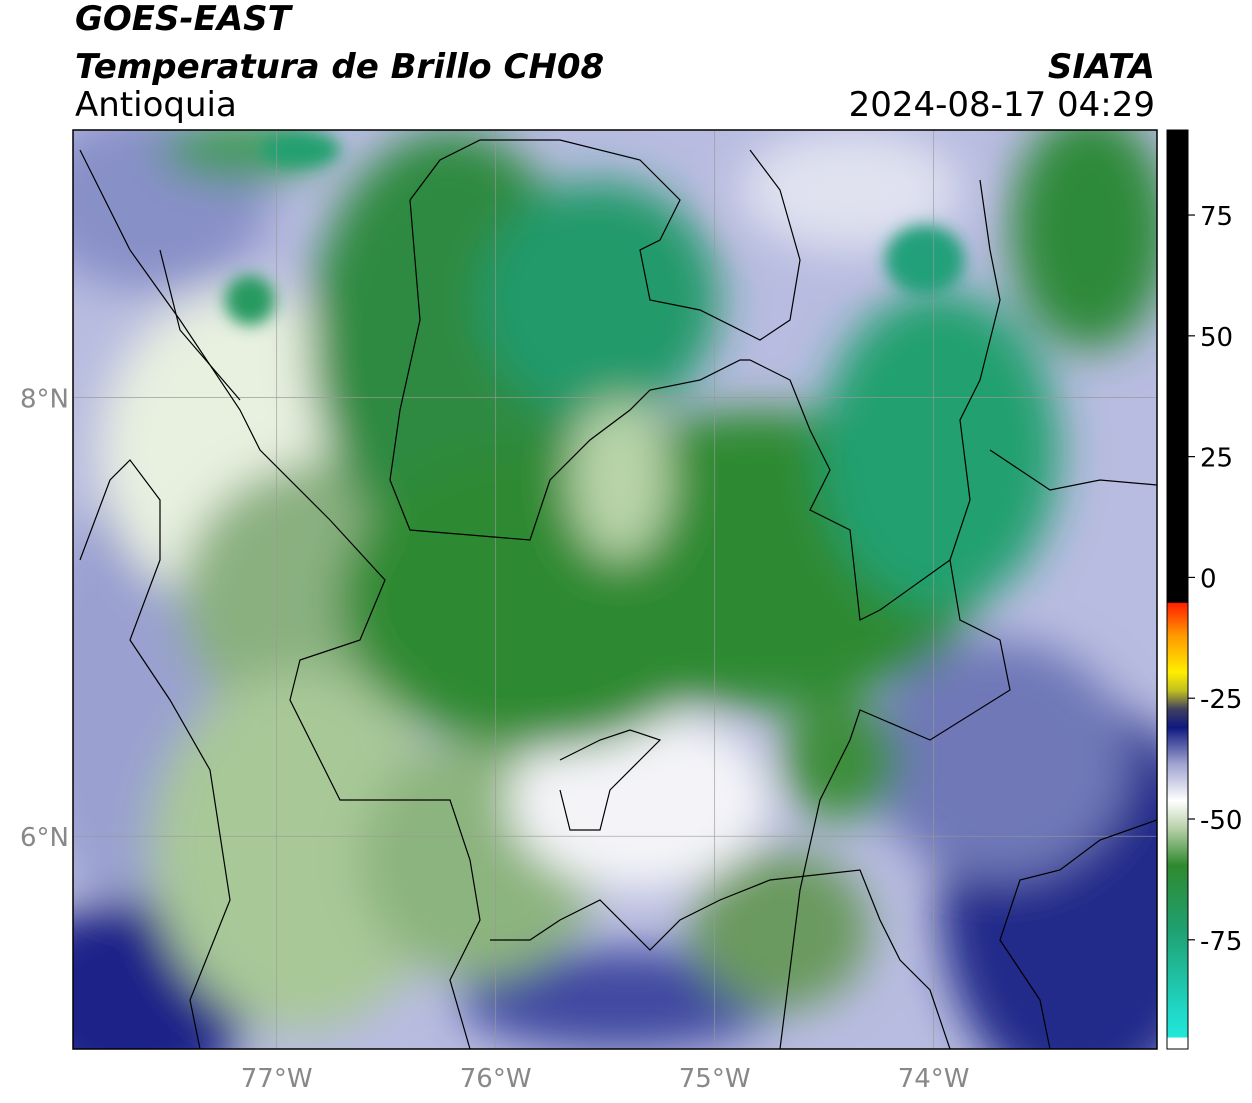  I want to click on lon-tick-label: 76°W, so click(496, 1079).